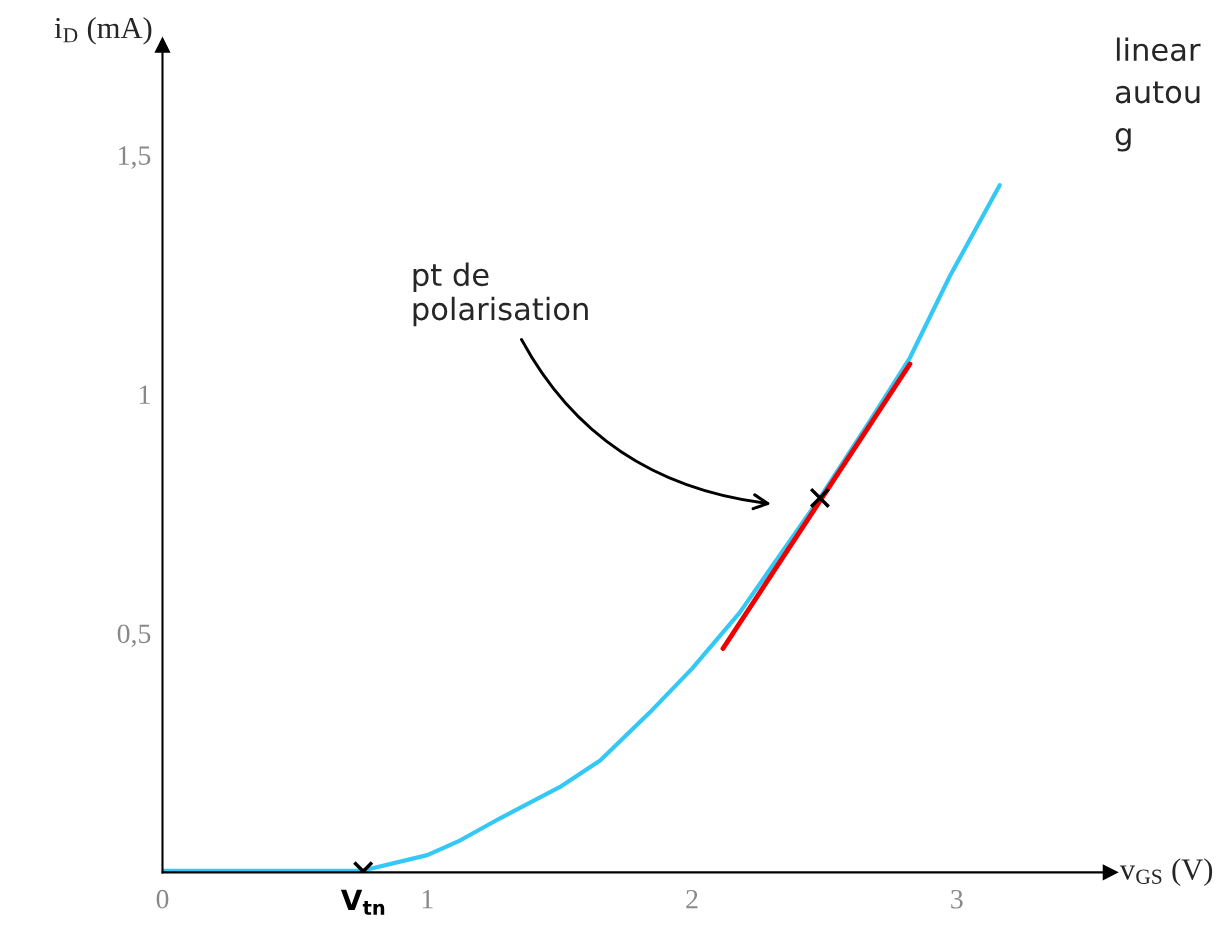 Image resolution: width=1231 pixels, height=938 pixels. What do you see at coordinates (1123, 140) in the screenshot?
I see `text: g` at bounding box center [1123, 140].